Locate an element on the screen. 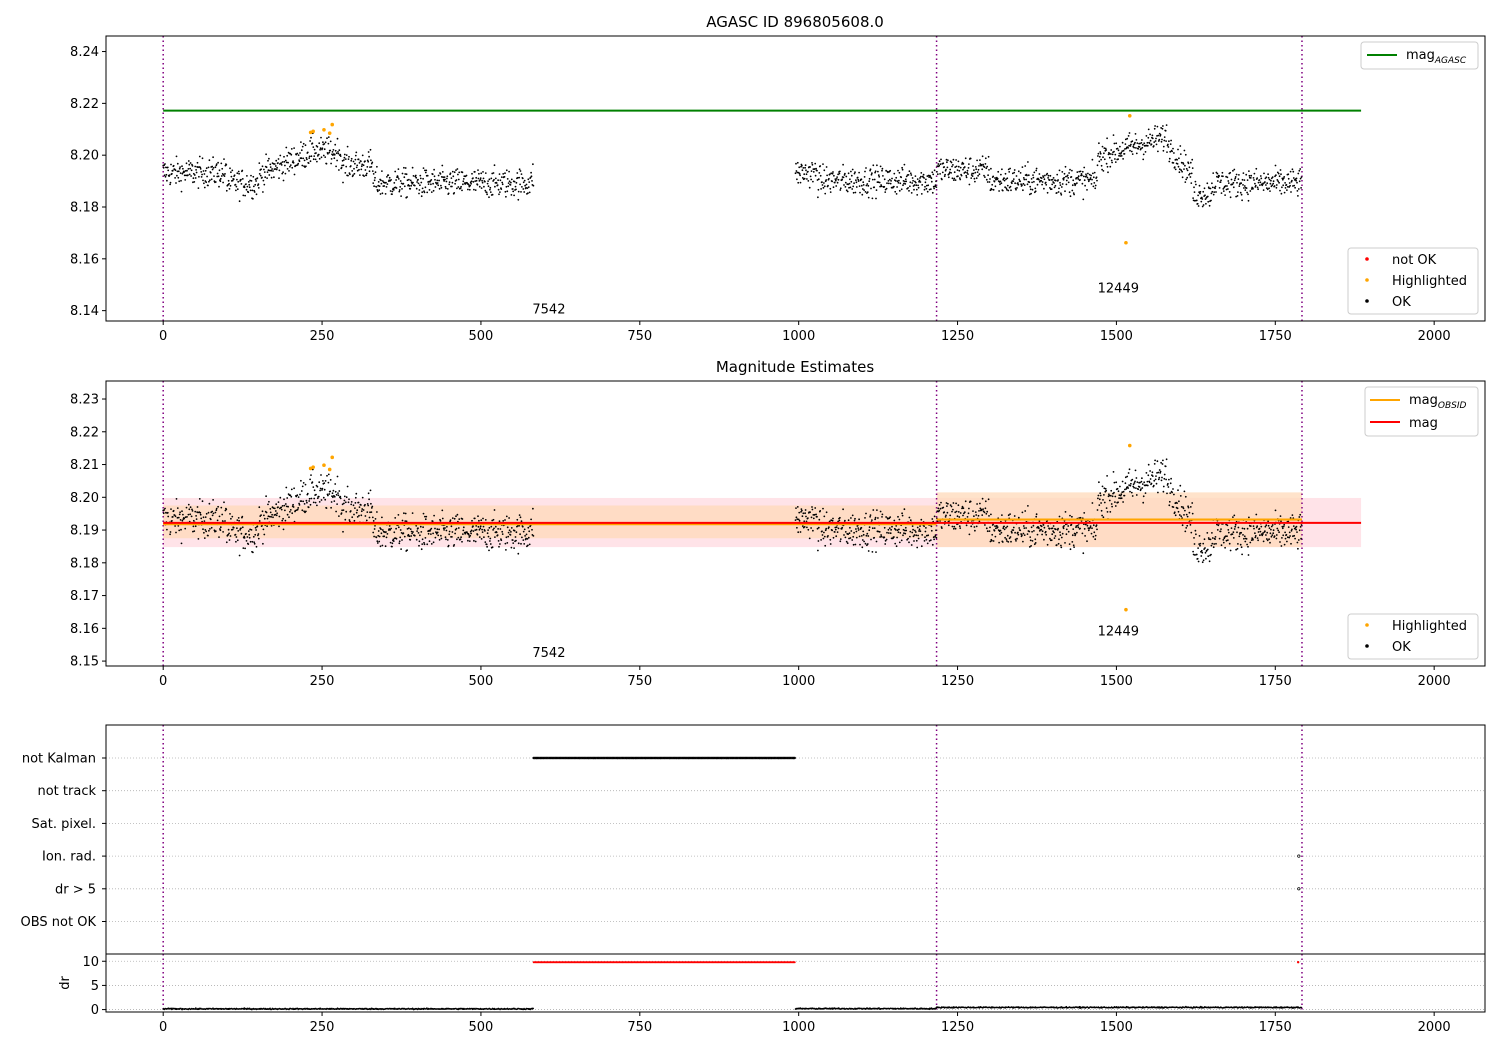 Image resolution: width=1500 pixels, height=1050 pixels. p4-xtick-label-4: 1000 is located at coordinates (798, 1027).